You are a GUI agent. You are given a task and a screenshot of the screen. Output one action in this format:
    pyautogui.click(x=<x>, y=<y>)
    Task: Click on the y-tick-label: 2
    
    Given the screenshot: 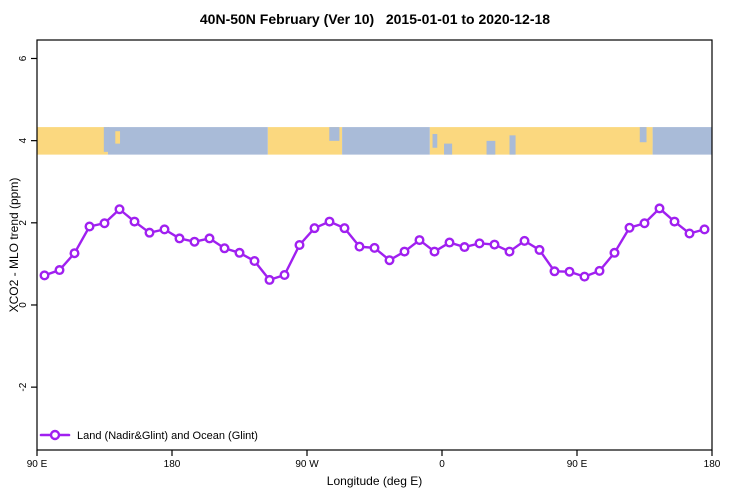 What is the action you would take?
    pyautogui.click(x=23, y=223)
    